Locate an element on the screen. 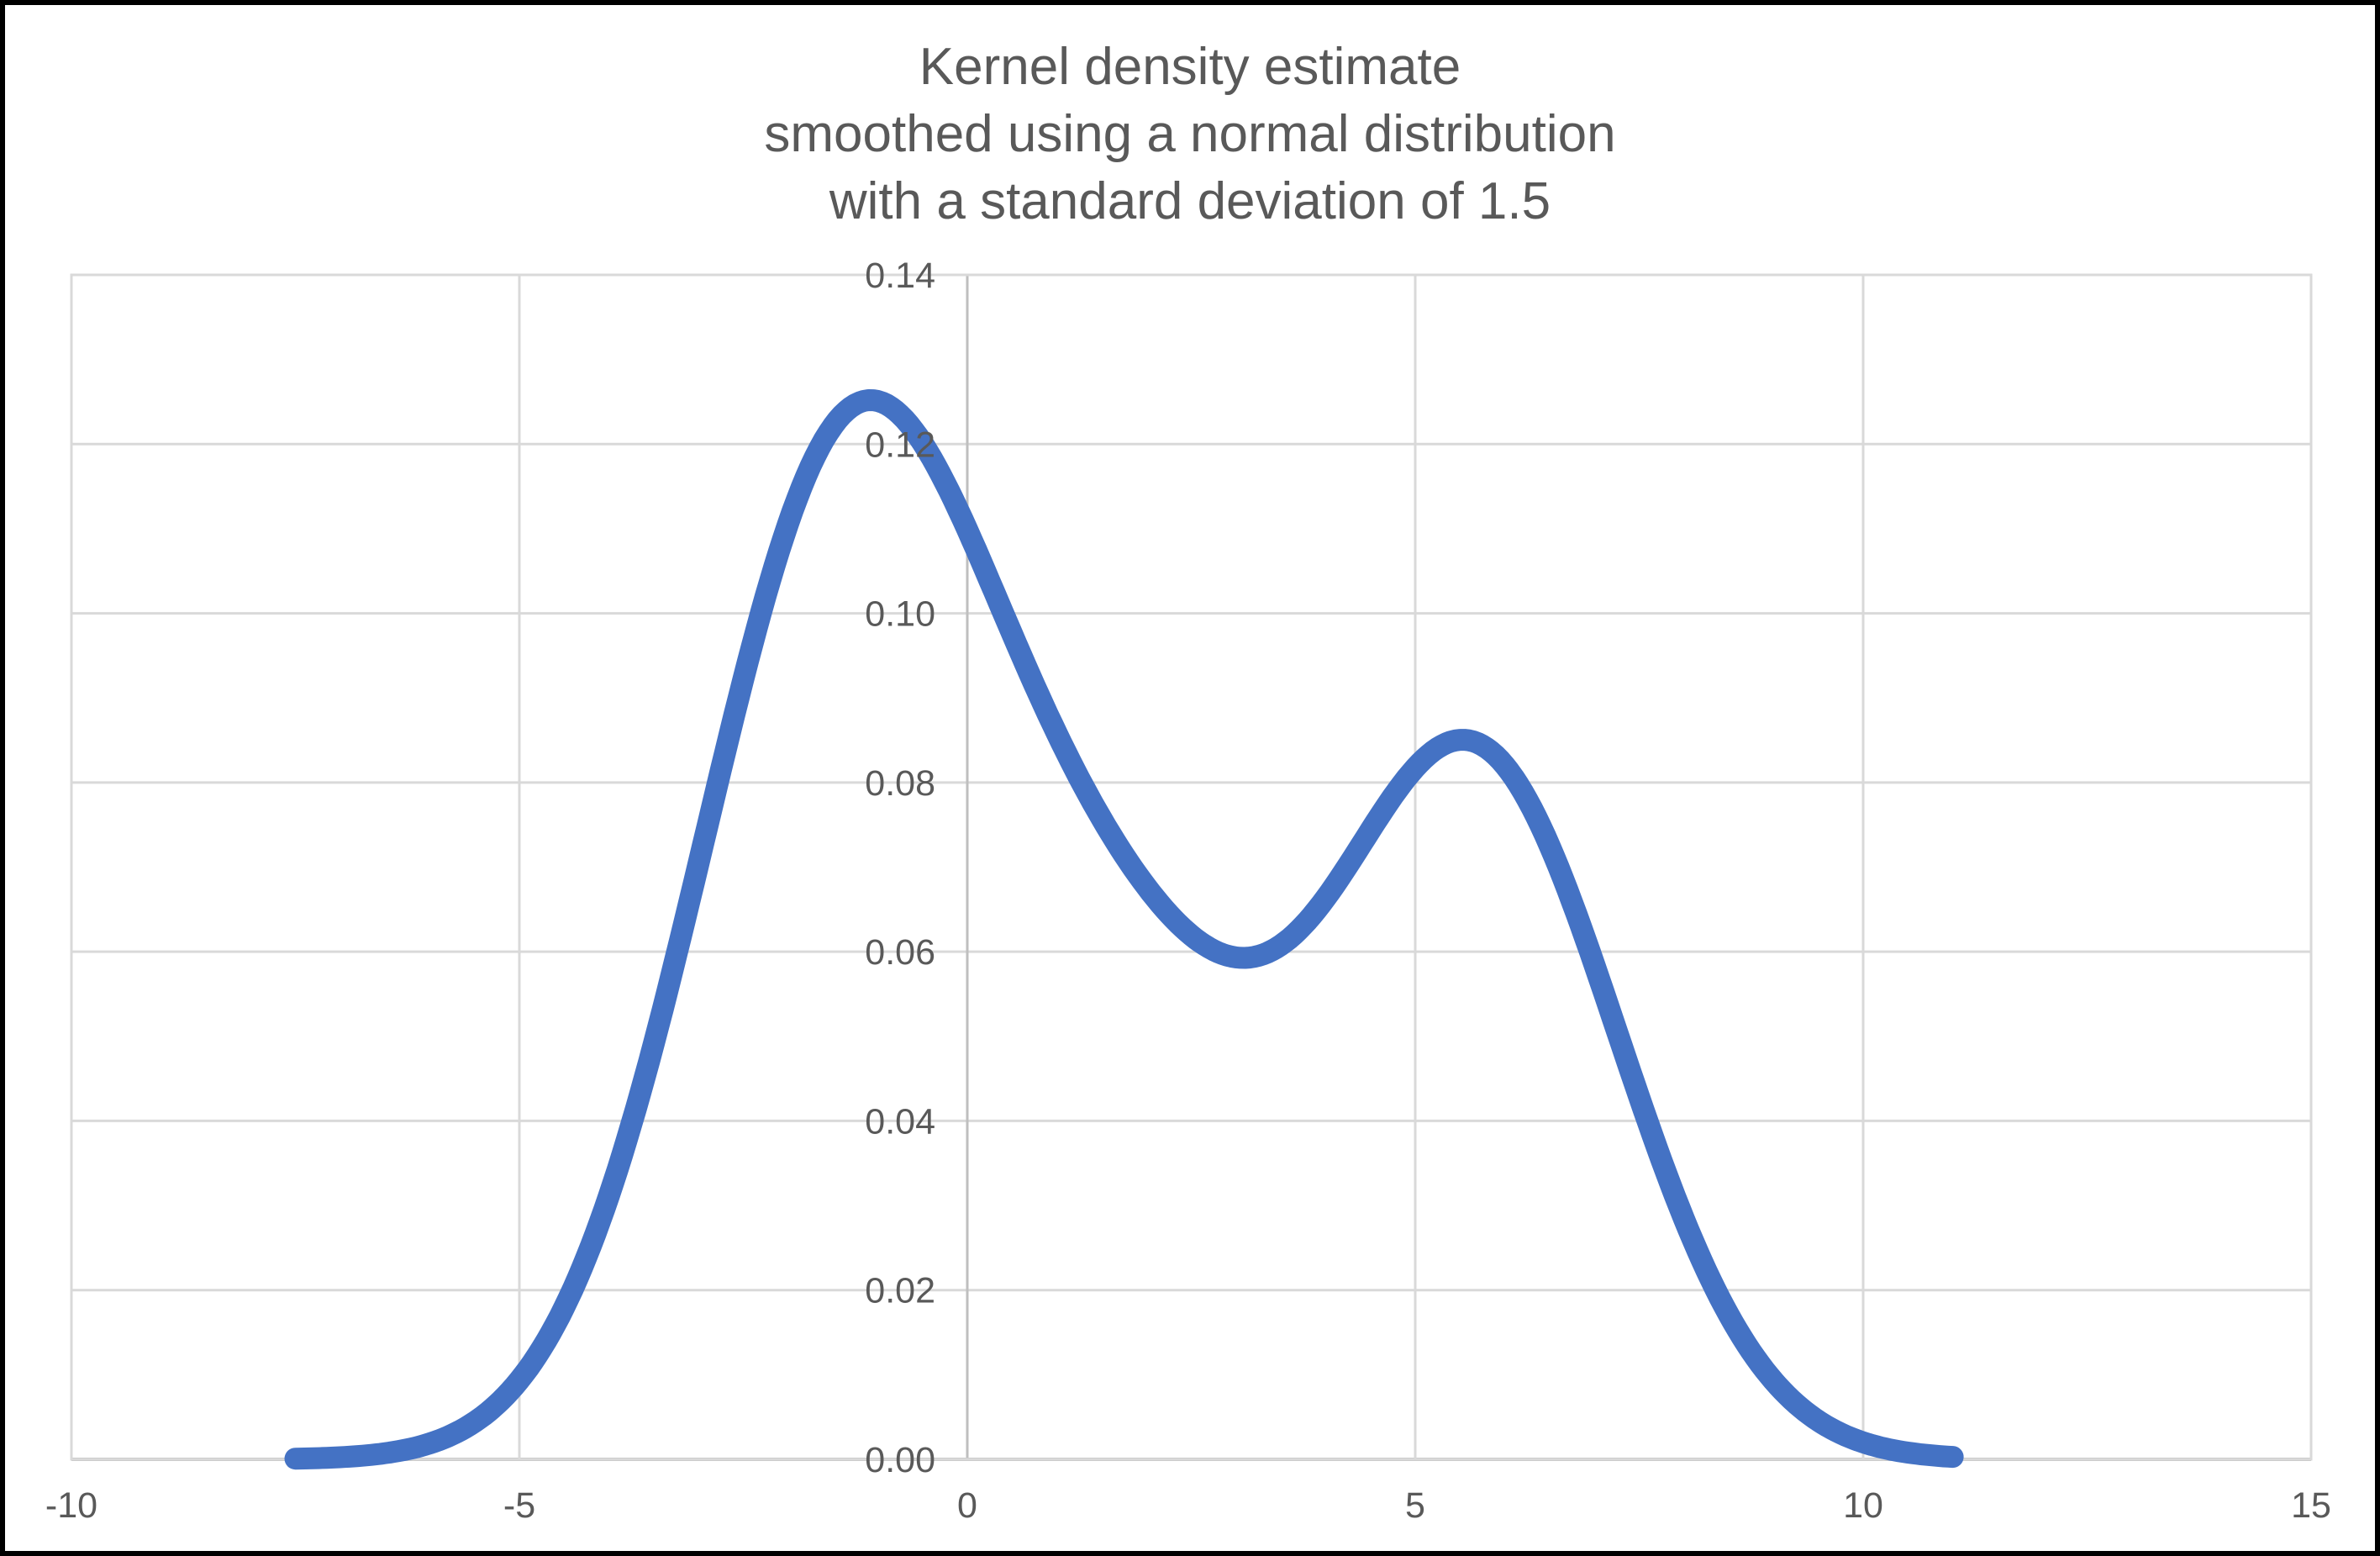 This screenshot has height=1556, width=2380. chart-title-line-1: Kernel density estimate is located at coordinates (1190, 67).